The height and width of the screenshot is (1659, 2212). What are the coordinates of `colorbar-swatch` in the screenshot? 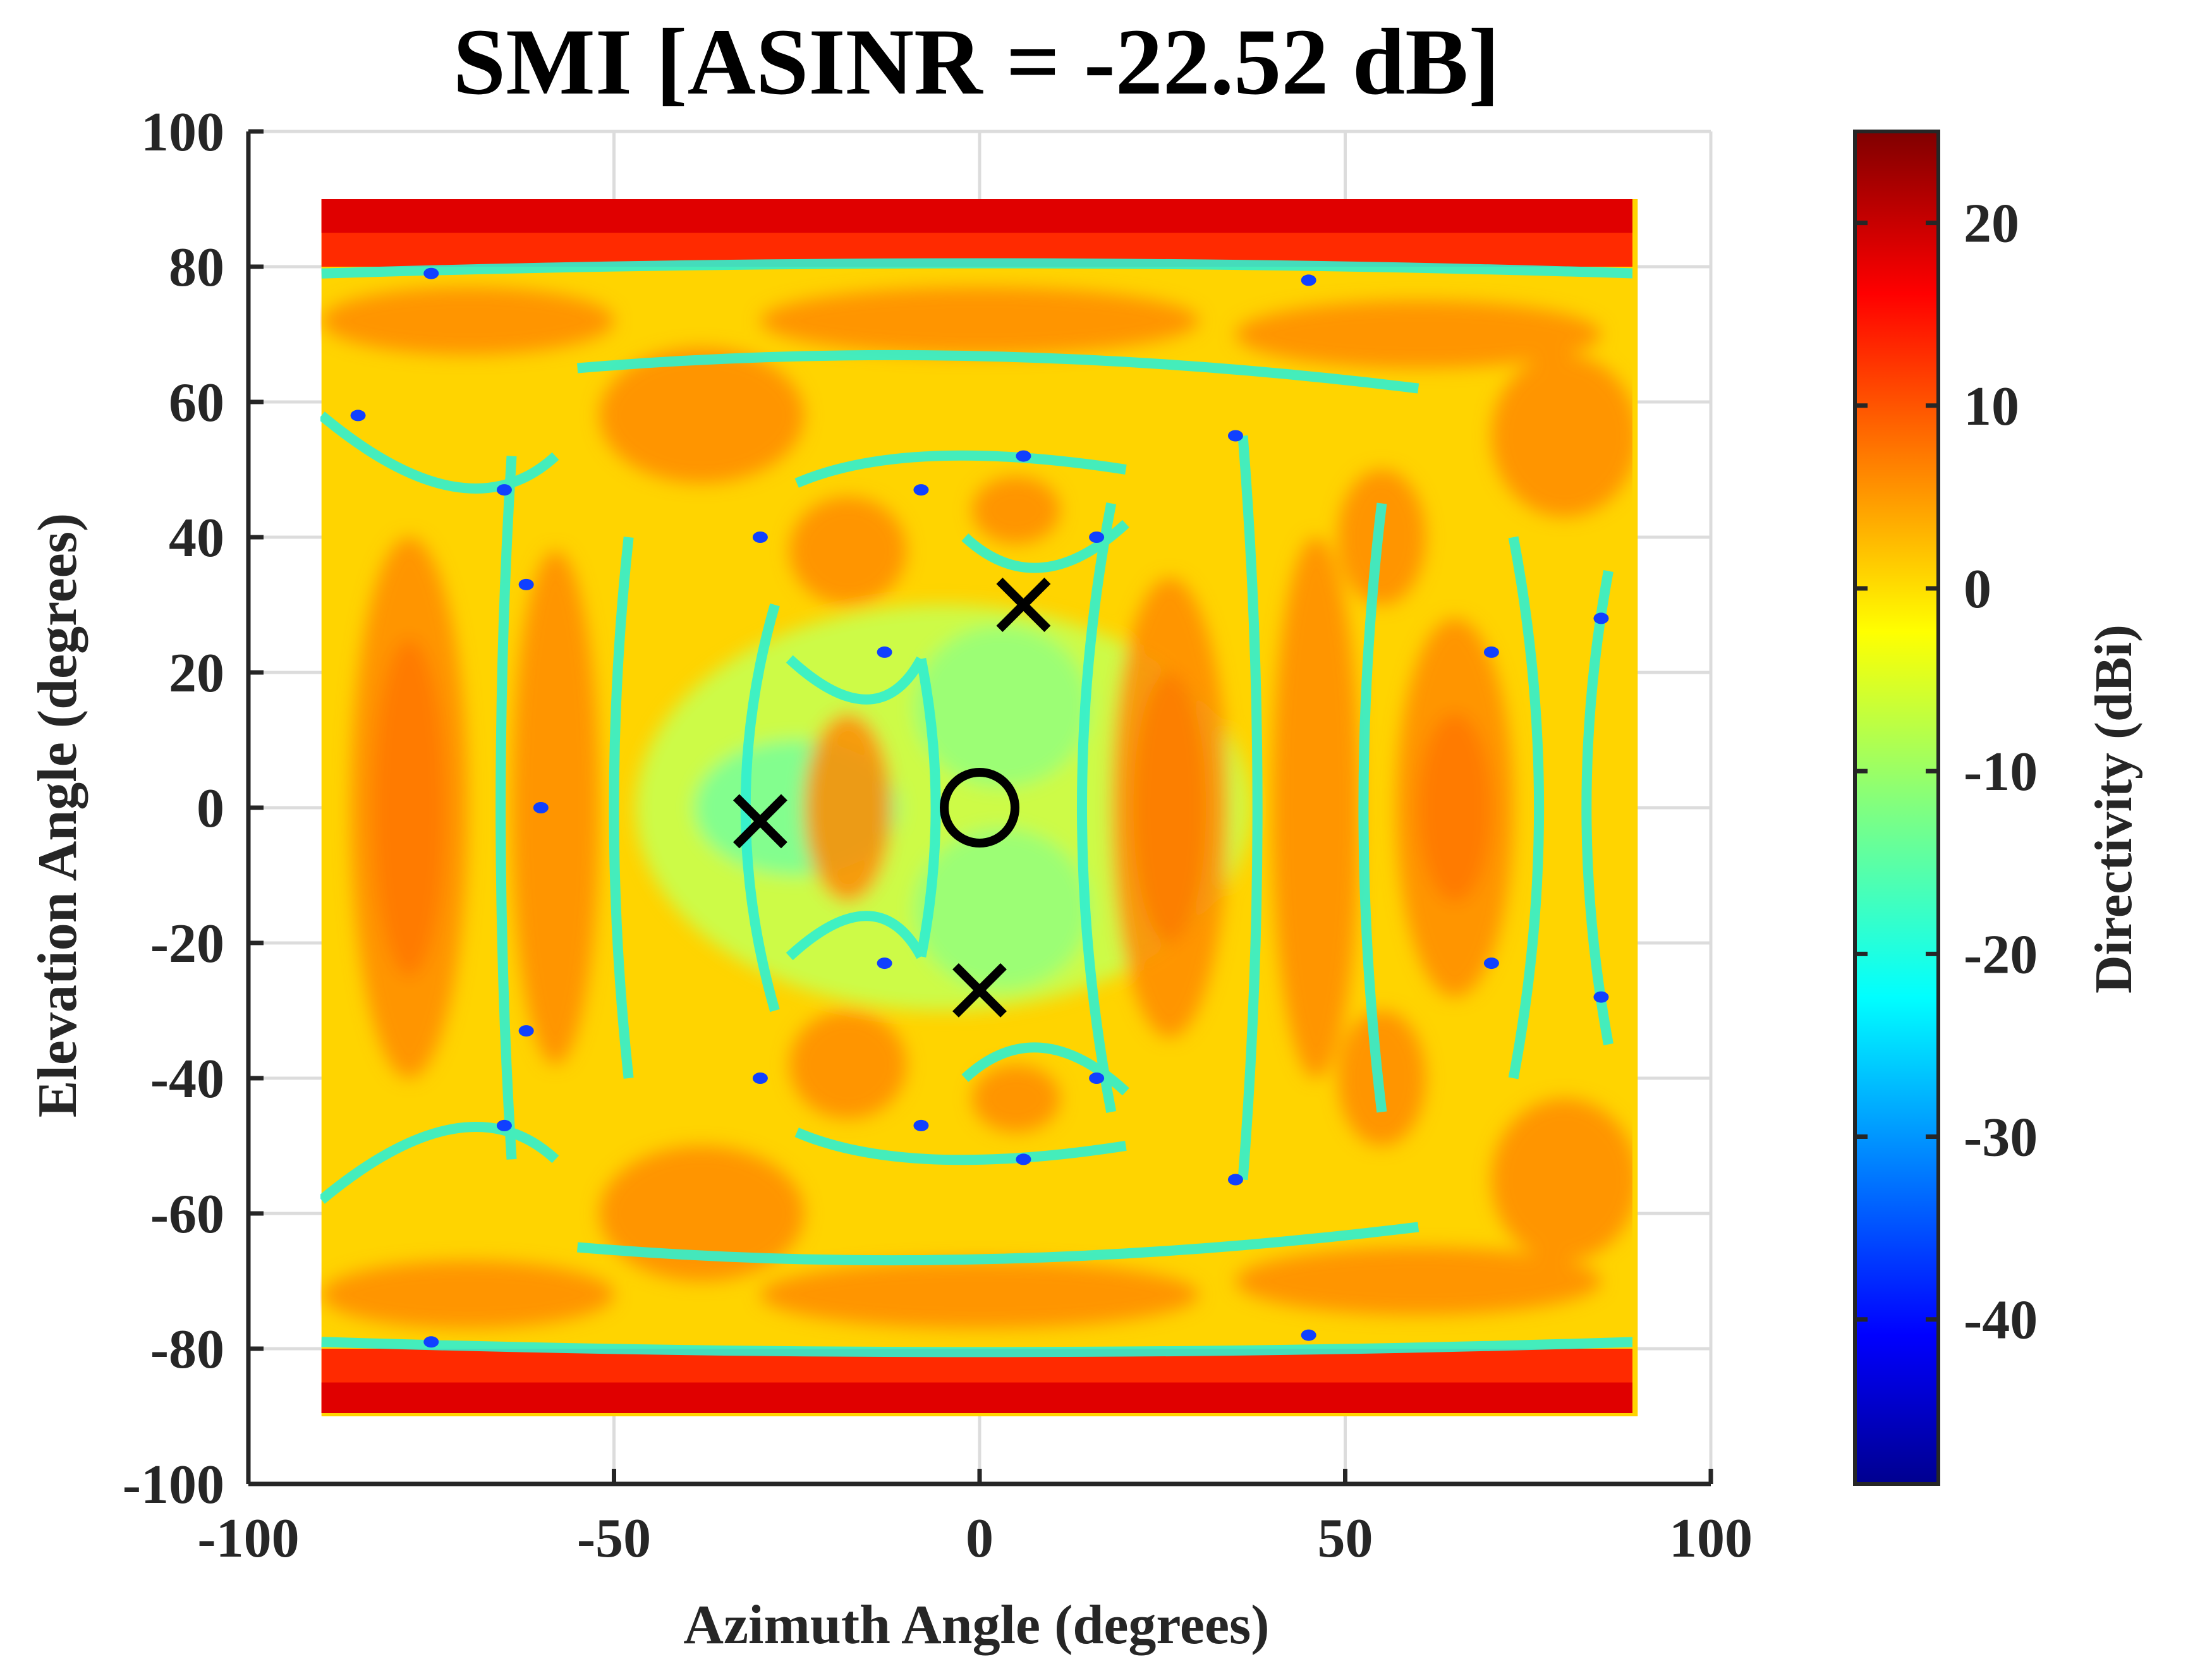 It's located at (1896, 808).